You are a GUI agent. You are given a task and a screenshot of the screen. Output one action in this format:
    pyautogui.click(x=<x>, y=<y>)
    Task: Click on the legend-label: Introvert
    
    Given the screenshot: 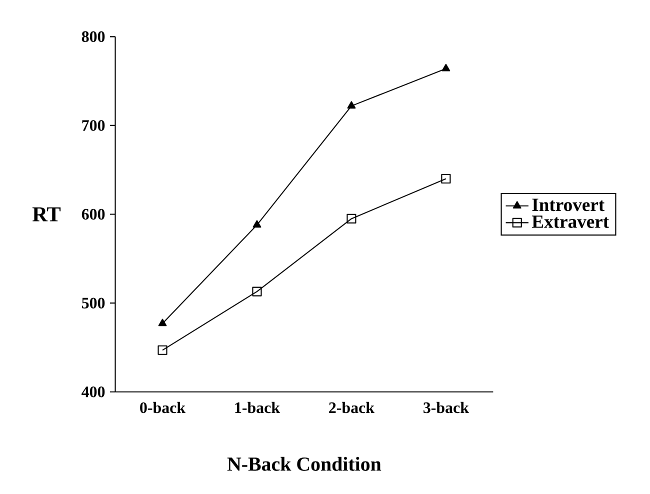 What is the action you would take?
    pyautogui.click(x=568, y=205)
    